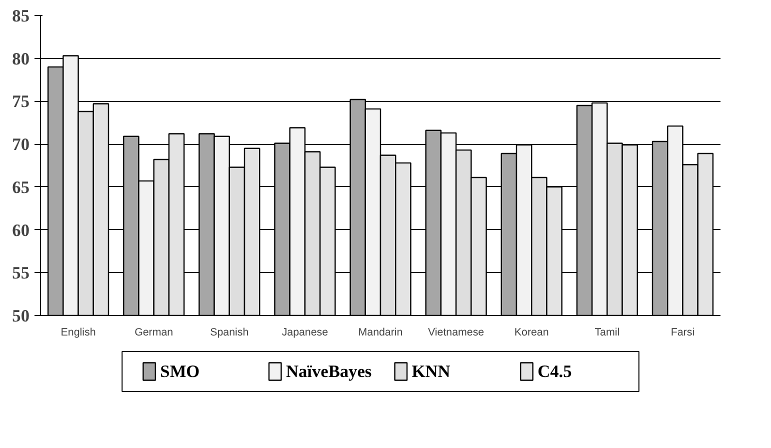 The width and height of the screenshot is (771, 448). I want to click on legend-label: NaïveBayes, so click(329, 371).